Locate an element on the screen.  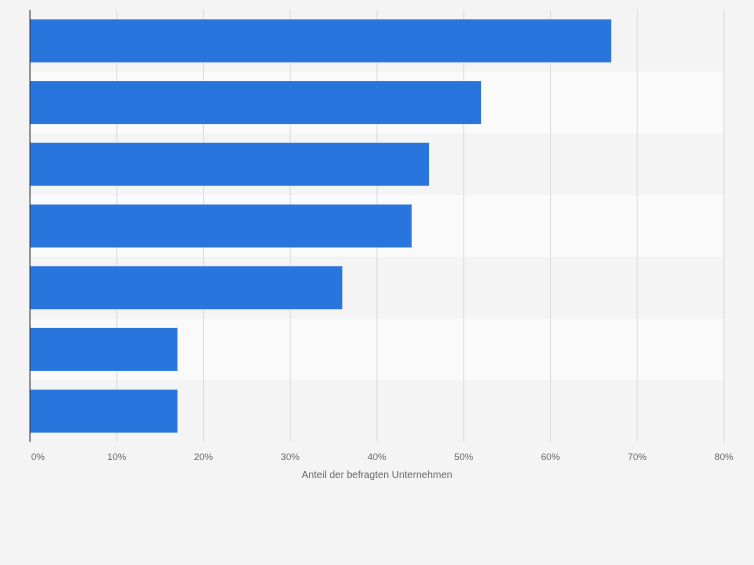
x-tick-label: 30% is located at coordinates (291, 457).